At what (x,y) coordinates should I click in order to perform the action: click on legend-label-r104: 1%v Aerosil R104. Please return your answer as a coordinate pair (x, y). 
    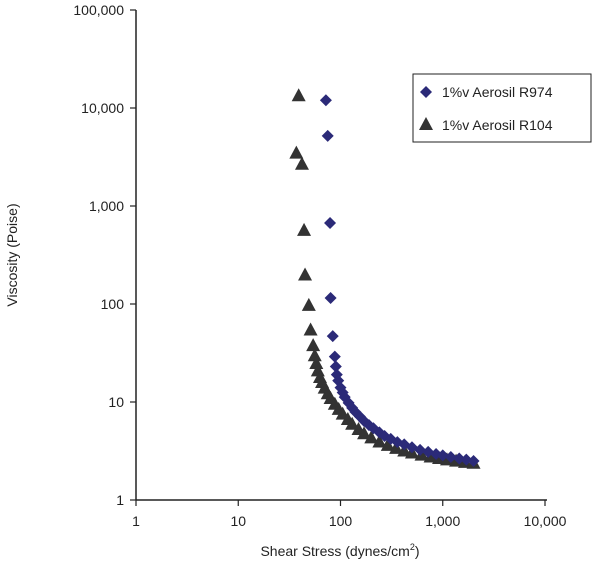
    Looking at the image, I should click on (497, 125).